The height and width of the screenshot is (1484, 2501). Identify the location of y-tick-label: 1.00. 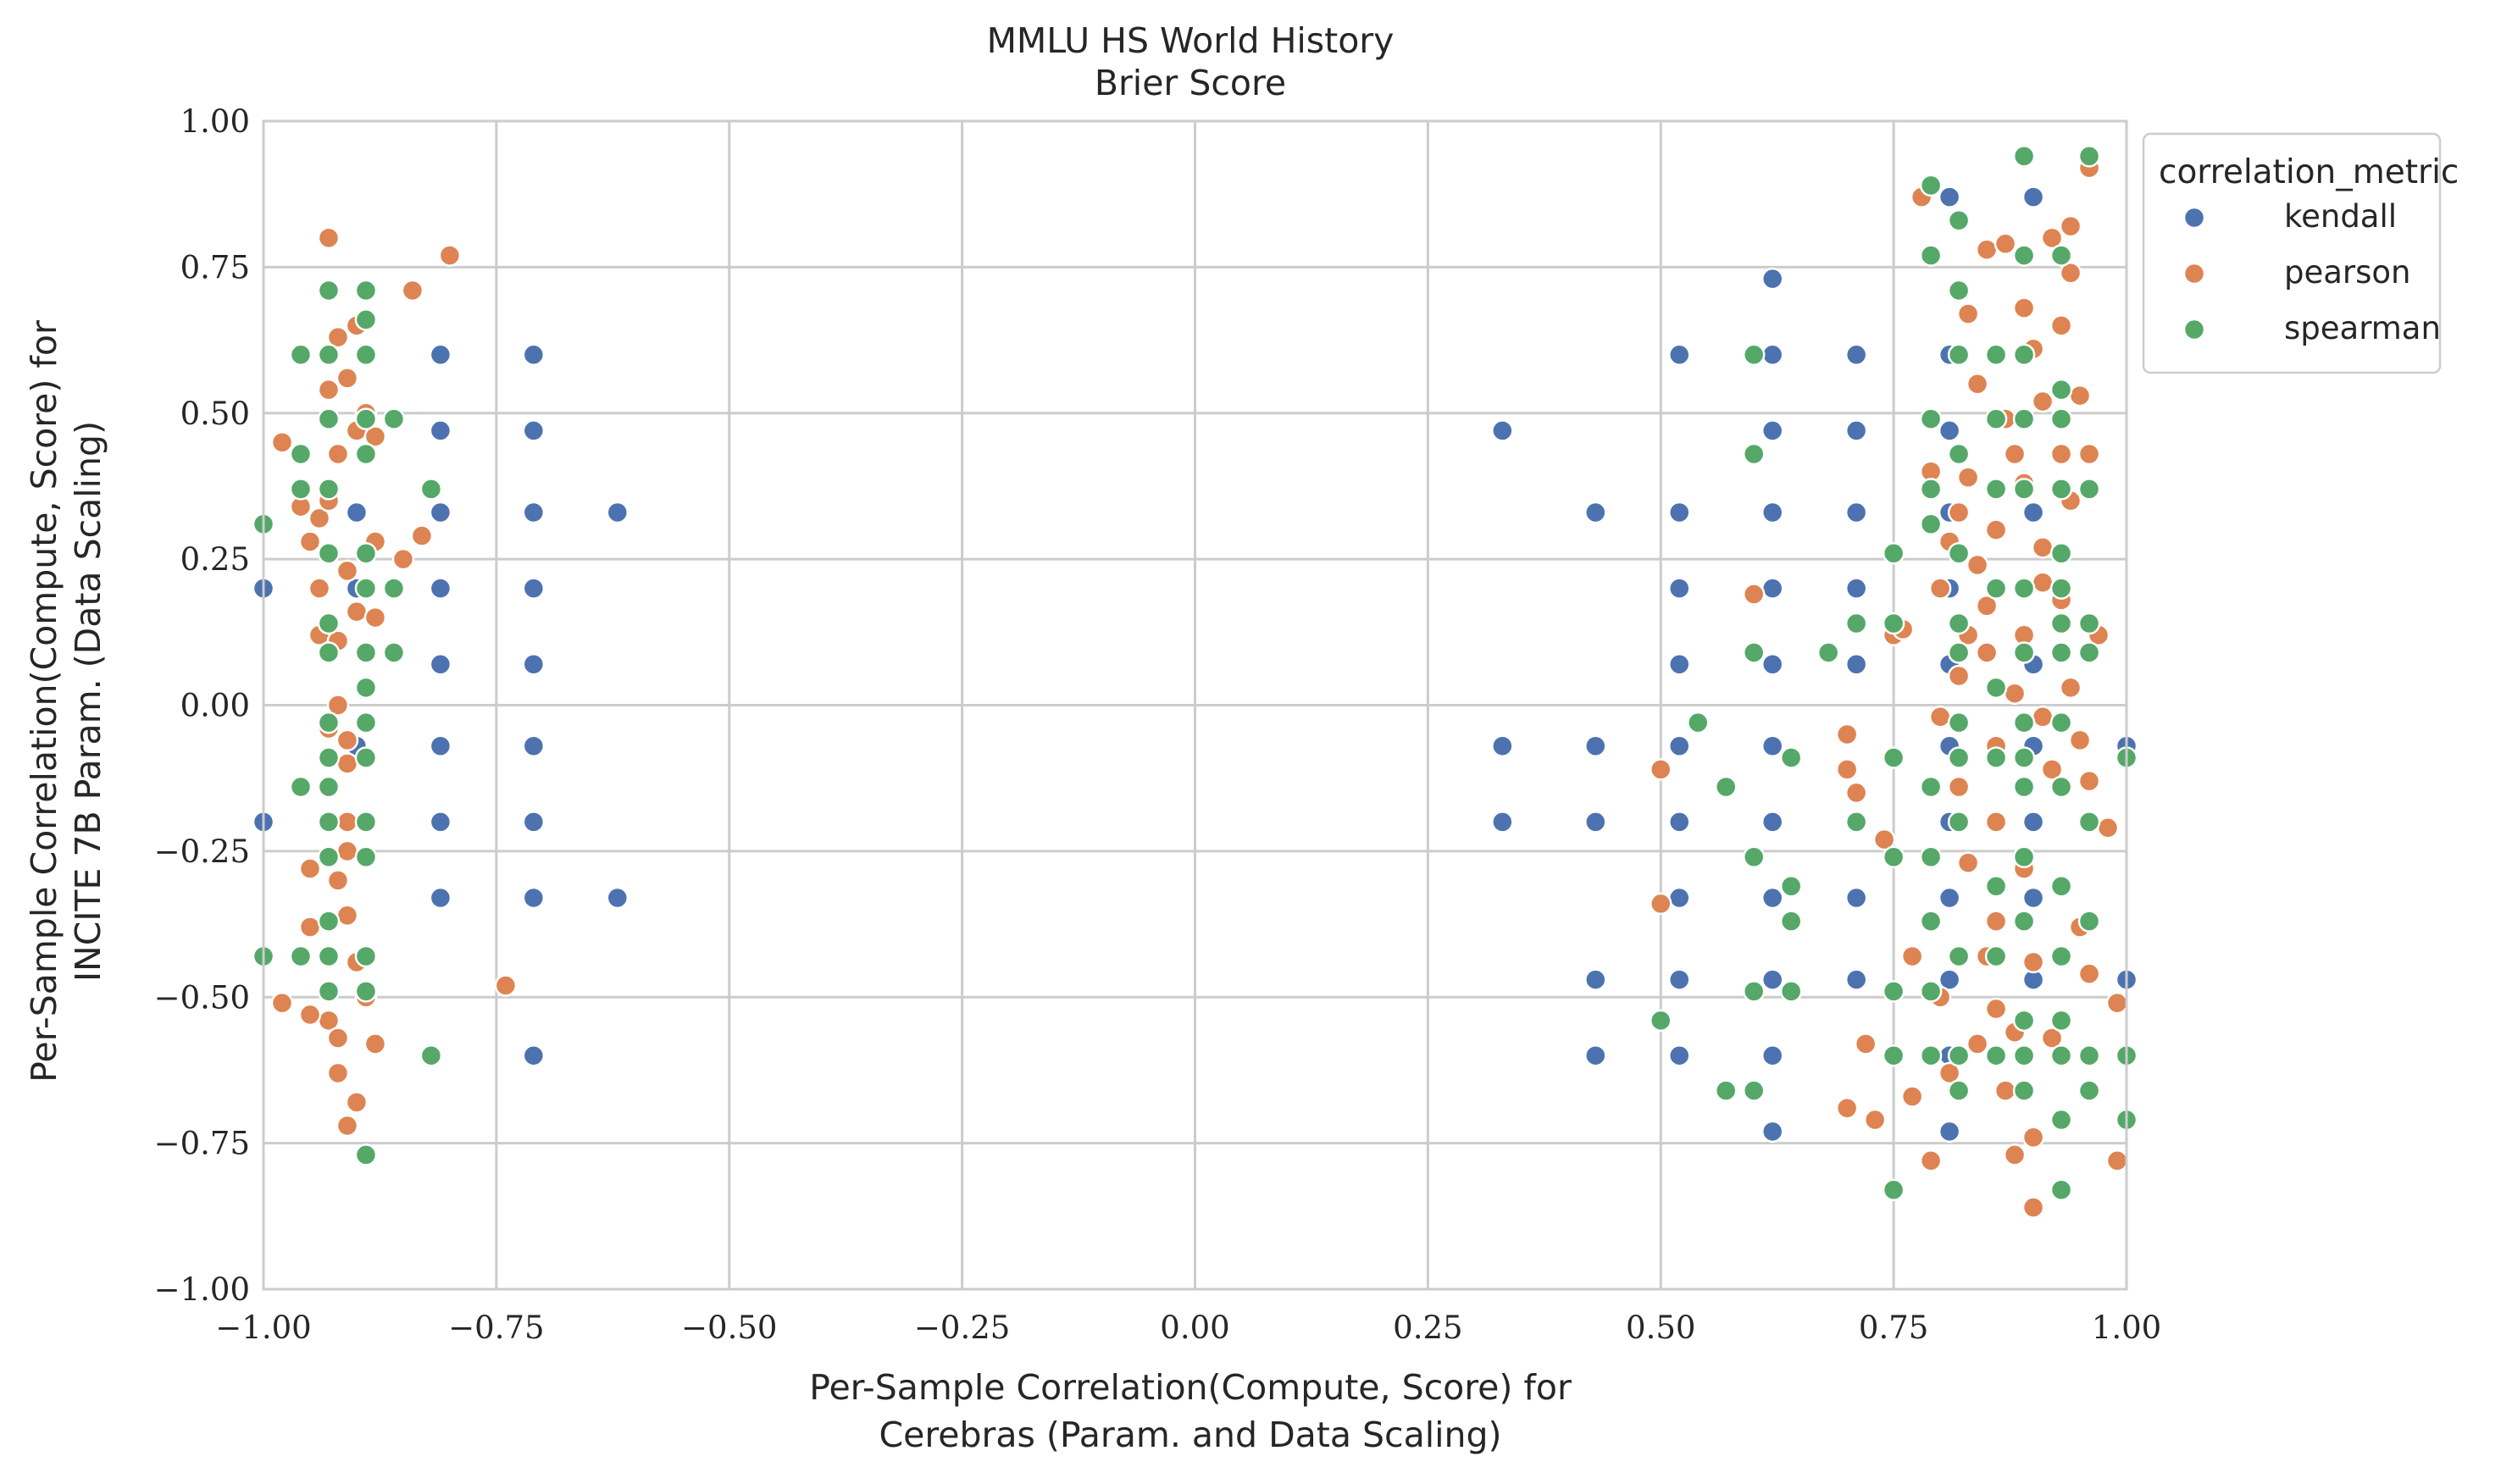
(215, 121).